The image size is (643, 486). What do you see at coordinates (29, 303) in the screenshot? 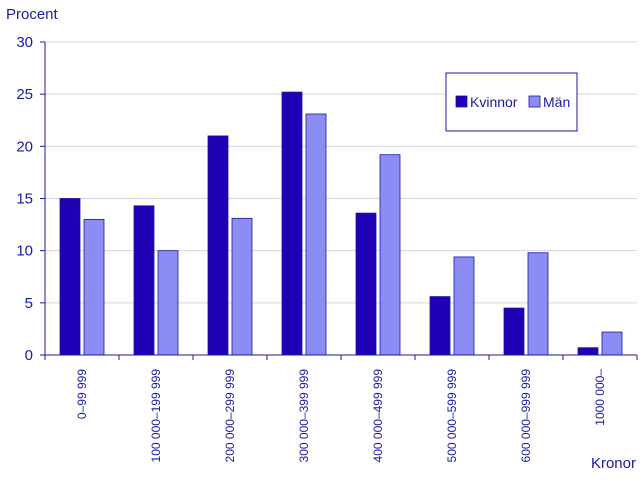
I see `y-tick-label: 5` at bounding box center [29, 303].